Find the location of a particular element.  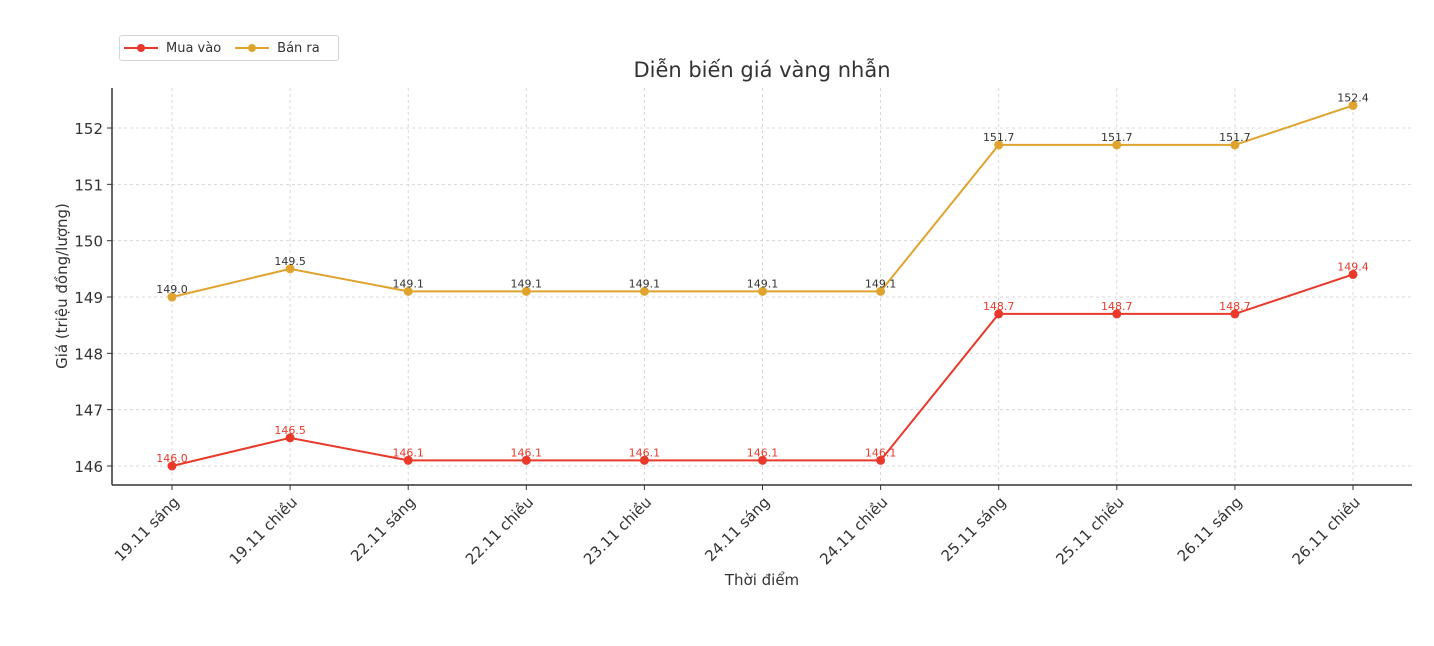

data-label: 152.4 is located at coordinates (1353, 97).